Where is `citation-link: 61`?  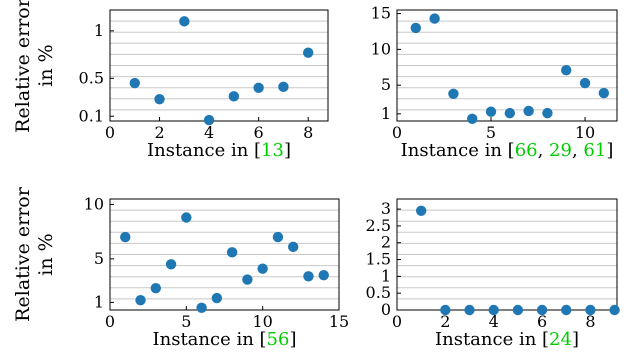 citation-link: 61 is located at coordinates (594, 150).